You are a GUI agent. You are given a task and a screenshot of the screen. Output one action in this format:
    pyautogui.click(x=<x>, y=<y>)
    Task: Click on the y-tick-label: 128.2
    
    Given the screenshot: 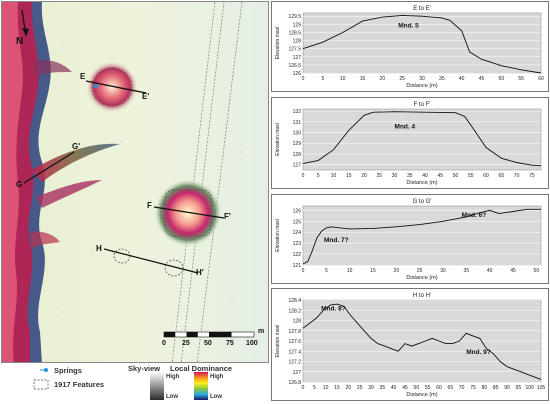 What is the action you would take?
    pyautogui.click(x=294, y=311)
    